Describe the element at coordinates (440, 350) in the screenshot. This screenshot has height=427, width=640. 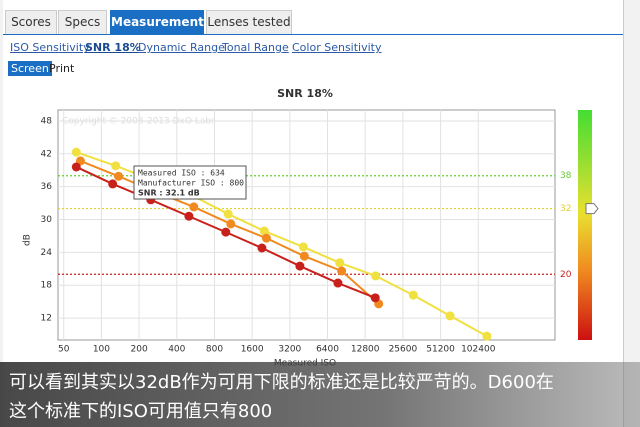
I see `x-tick-label: 51200` at that location.